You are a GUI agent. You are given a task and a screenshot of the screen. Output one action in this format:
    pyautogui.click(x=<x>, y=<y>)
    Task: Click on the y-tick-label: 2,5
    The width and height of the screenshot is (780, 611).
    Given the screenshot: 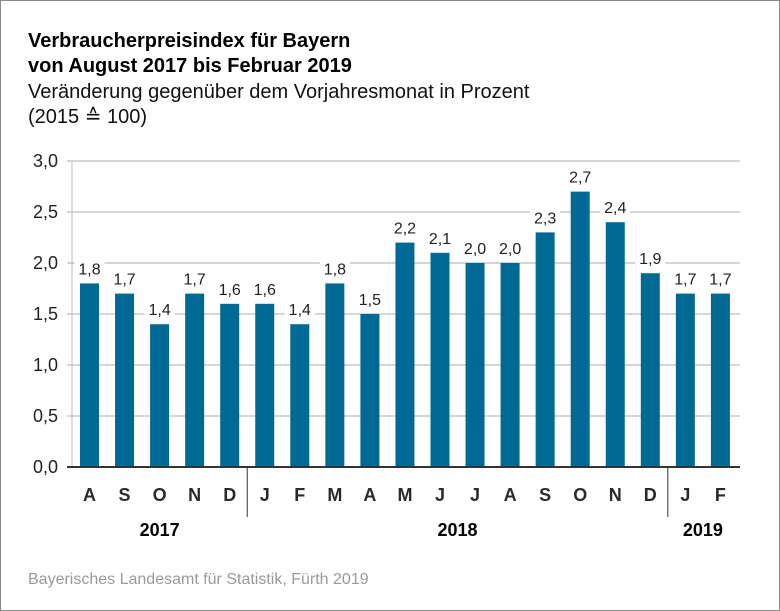 What is the action you would take?
    pyautogui.click(x=45, y=212)
    